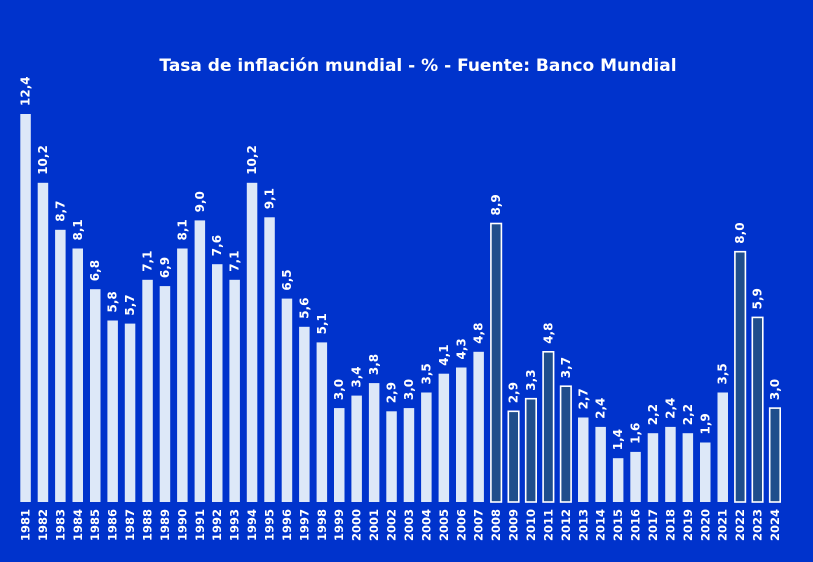 Image resolution: width=813 pixels, height=562 pixels. What do you see at coordinates (565, 444) in the screenshot?
I see `bar-2012` at bounding box center [565, 444].